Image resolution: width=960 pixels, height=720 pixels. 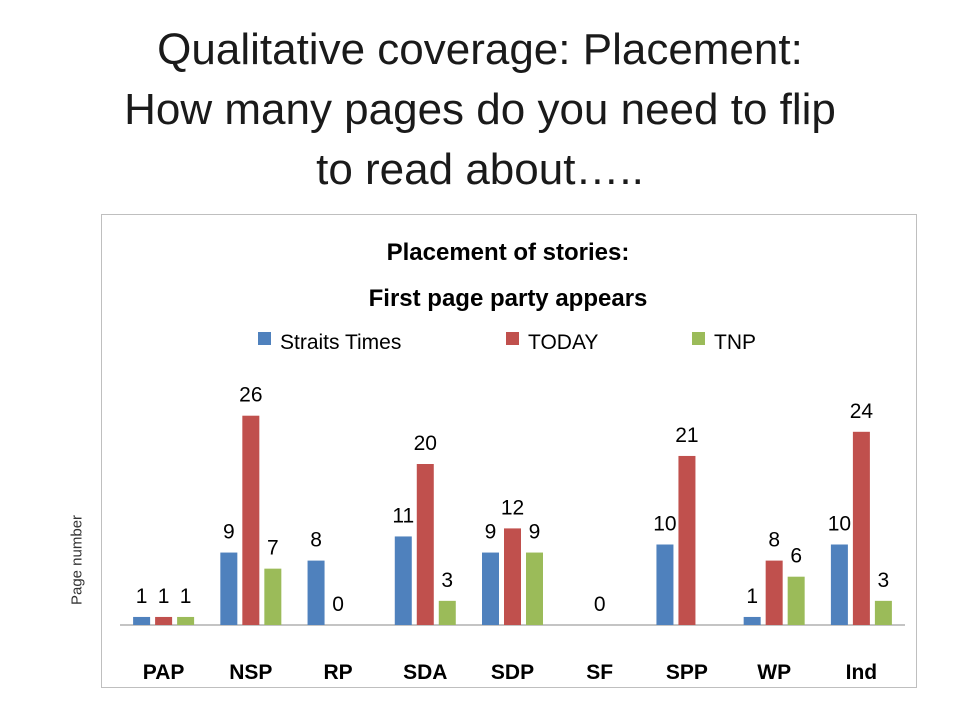 I want to click on slide-title-line: How many pages do you need to flip, so click(x=480, y=109).